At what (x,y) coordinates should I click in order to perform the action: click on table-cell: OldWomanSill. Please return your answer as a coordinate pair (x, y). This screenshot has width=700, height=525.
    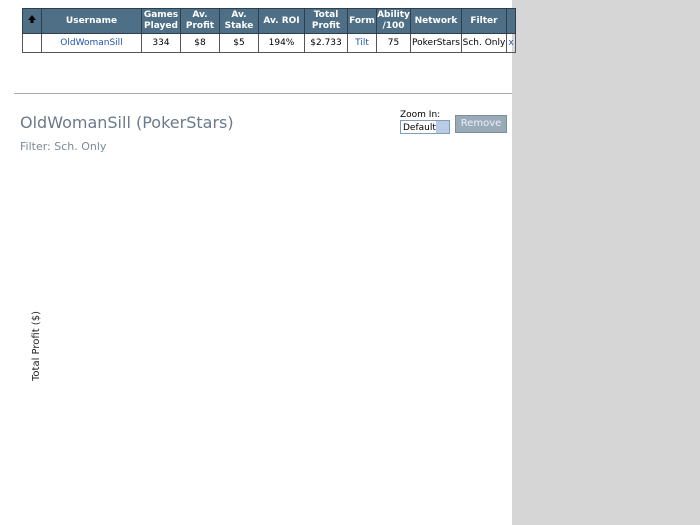
    Looking at the image, I should click on (91, 43).